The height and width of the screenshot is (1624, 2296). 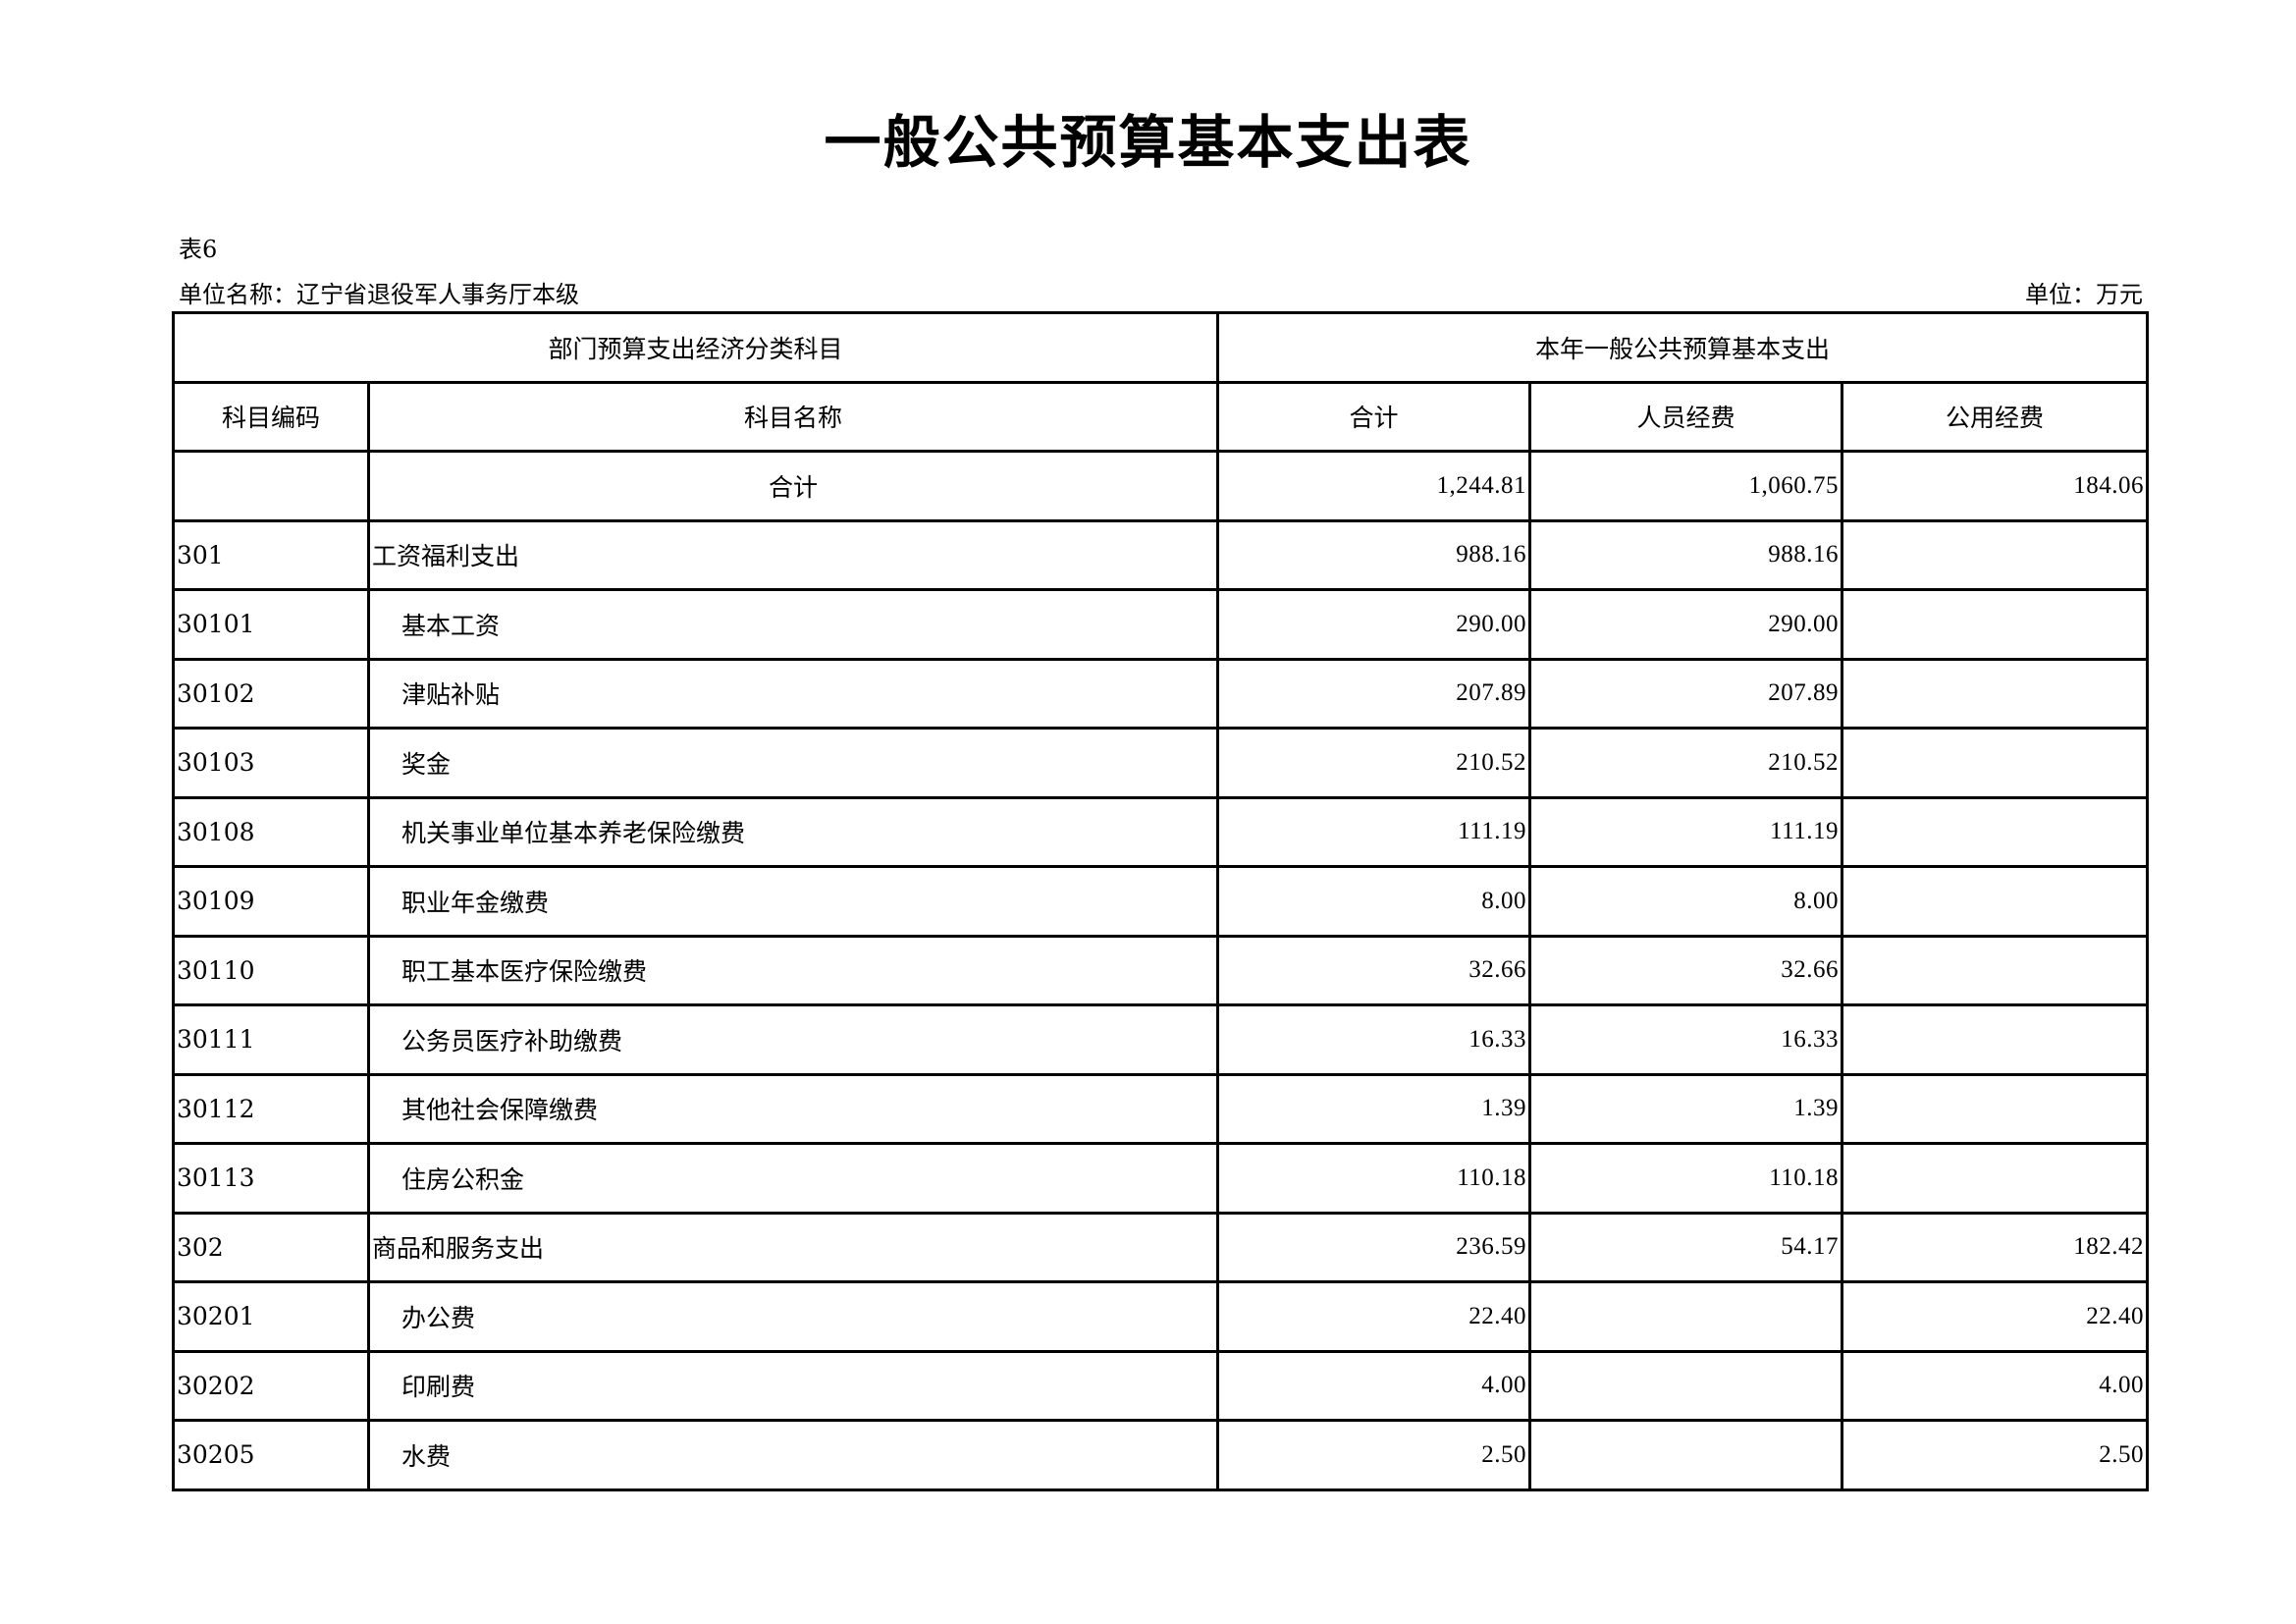 What do you see at coordinates (1374, 554) in the screenshot?
I see `cell-total: 988.16` at bounding box center [1374, 554].